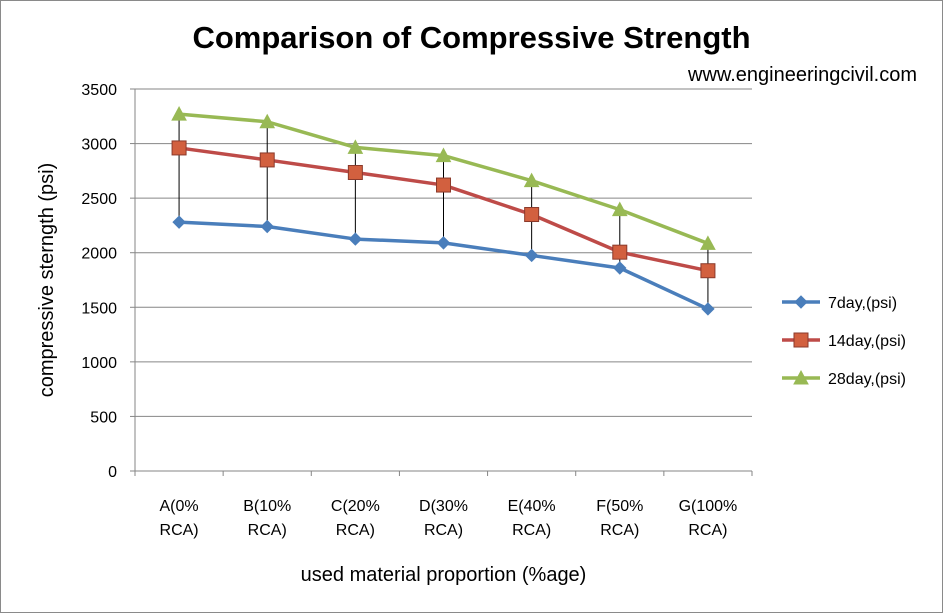  What do you see at coordinates (867, 341) in the screenshot?
I see `legend-label: 14day,(psi)` at bounding box center [867, 341].